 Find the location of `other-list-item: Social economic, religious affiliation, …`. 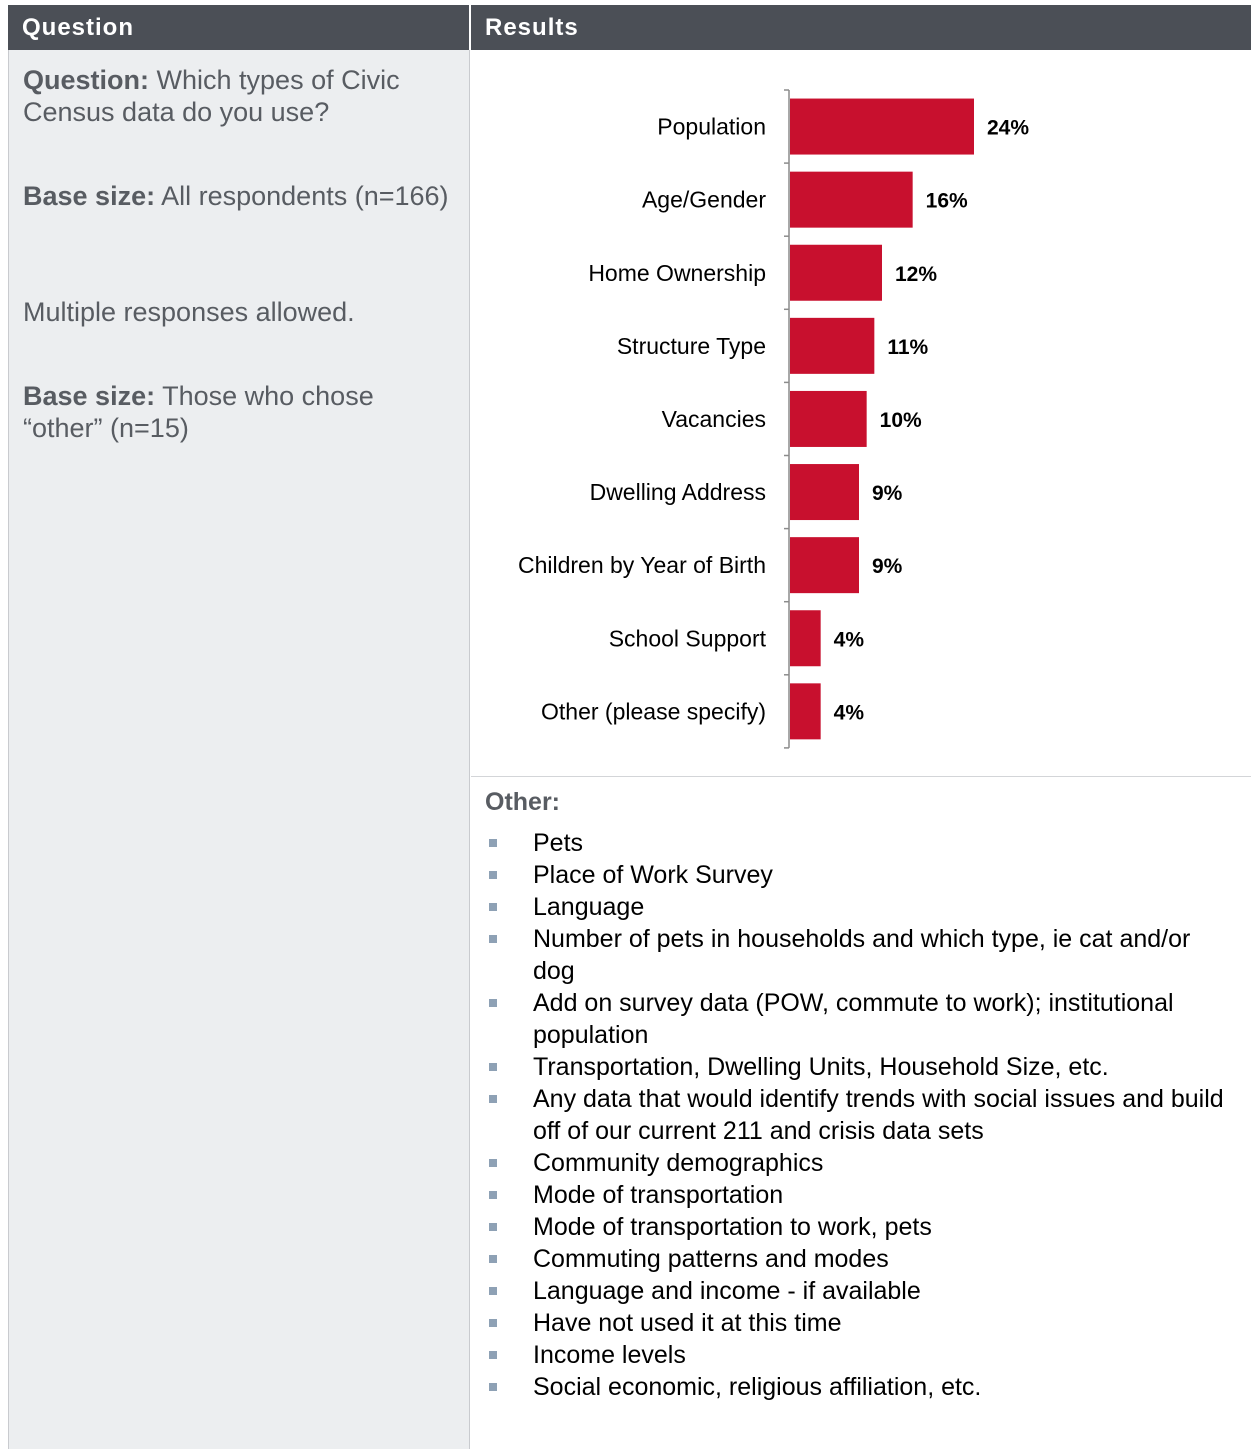

other-list-item: Social economic, religious affiliation, … is located at coordinates (855, 1387).